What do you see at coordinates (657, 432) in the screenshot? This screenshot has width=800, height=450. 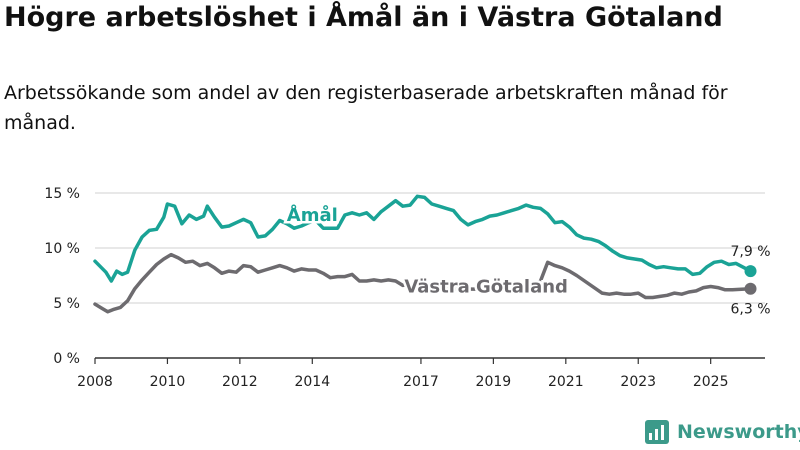 I see `bar-chart-icon` at bounding box center [657, 432].